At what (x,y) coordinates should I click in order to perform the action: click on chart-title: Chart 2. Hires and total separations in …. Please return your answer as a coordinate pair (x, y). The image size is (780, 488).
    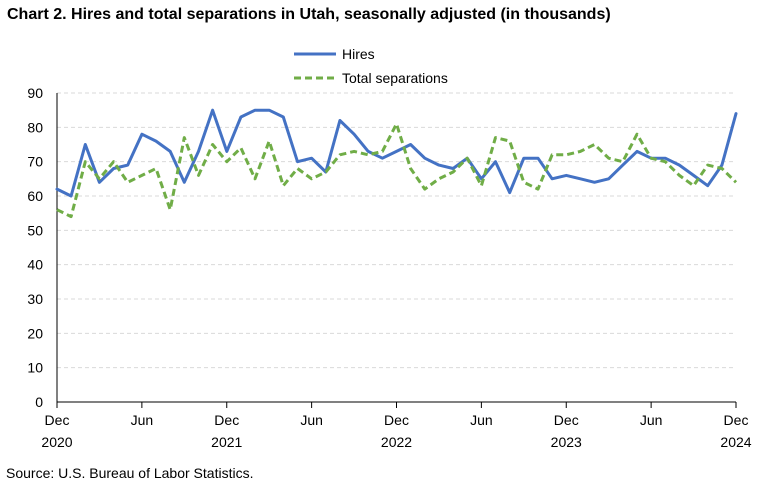
    Looking at the image, I should click on (309, 14).